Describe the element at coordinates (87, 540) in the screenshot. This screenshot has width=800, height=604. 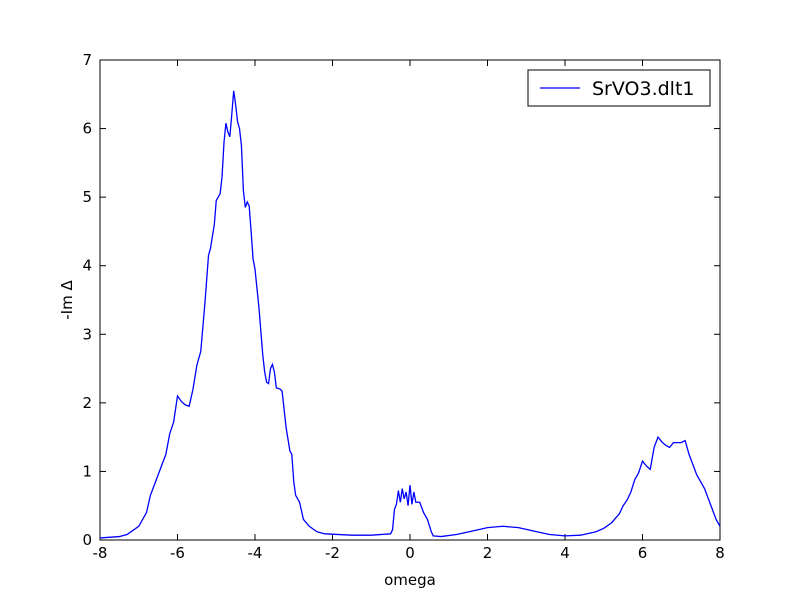
I see `y-tick-label: 0` at that location.